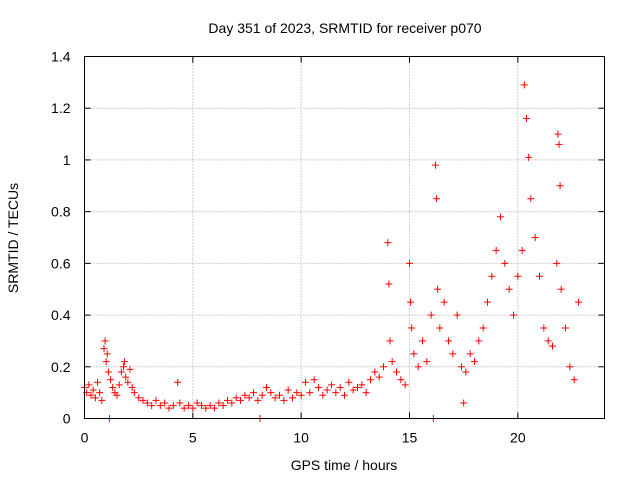 The image size is (640, 480). Describe the element at coordinates (85, 438) in the screenshot. I see `x-tick-label: 0` at that location.